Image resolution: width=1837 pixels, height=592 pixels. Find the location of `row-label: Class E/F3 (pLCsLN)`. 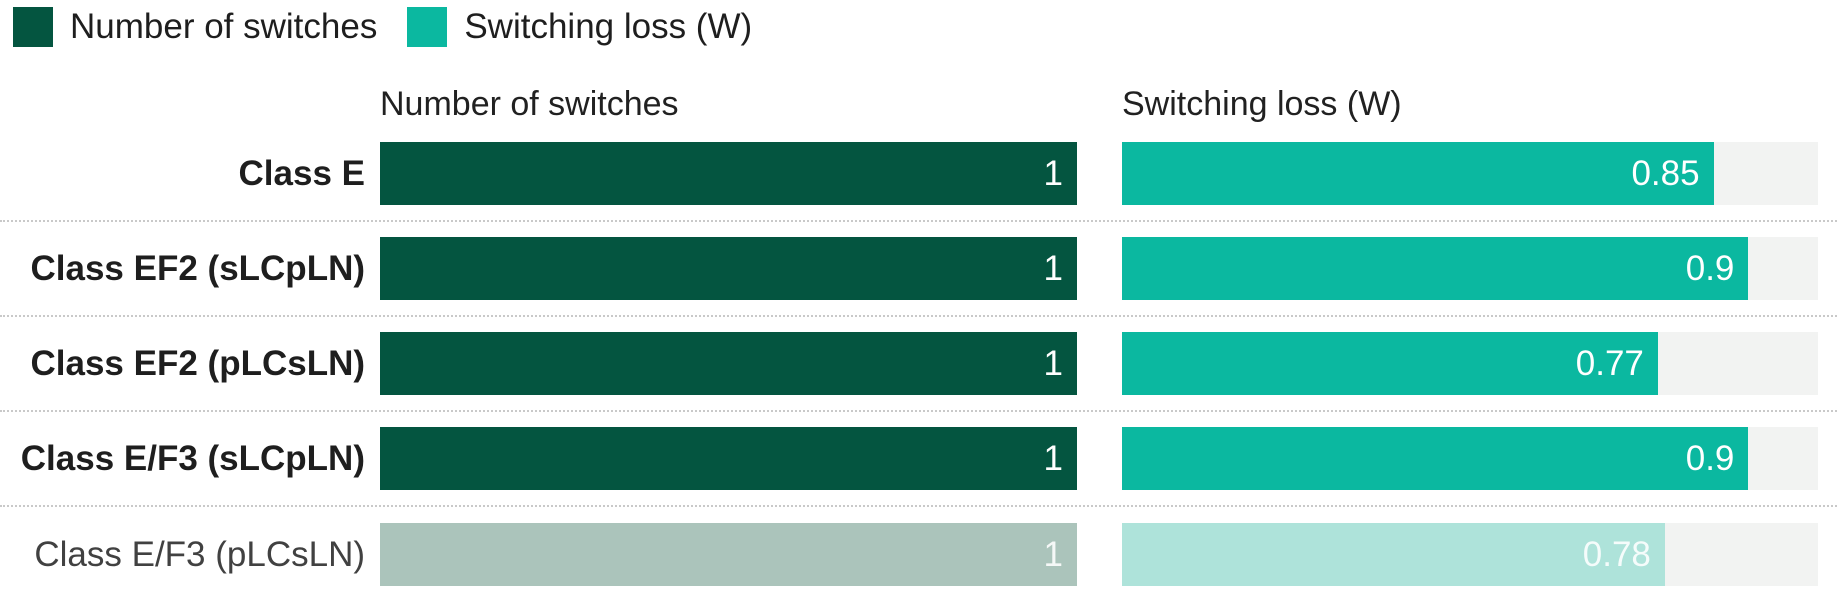

row-label: Class E/F3 (pLCsLN) is located at coordinates (199, 554).